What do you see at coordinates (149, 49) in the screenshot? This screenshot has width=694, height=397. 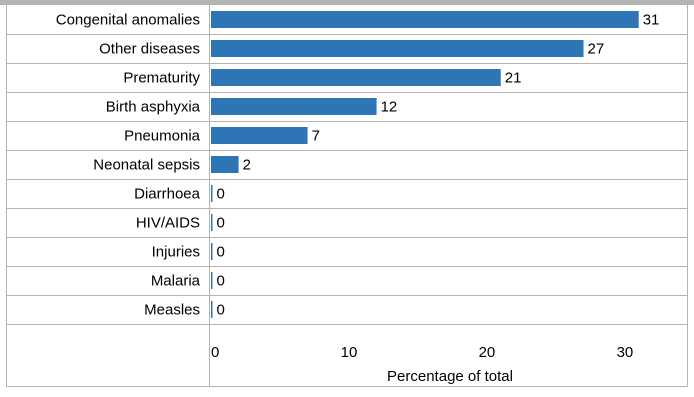 I see `category-label: Other diseases` at bounding box center [149, 49].